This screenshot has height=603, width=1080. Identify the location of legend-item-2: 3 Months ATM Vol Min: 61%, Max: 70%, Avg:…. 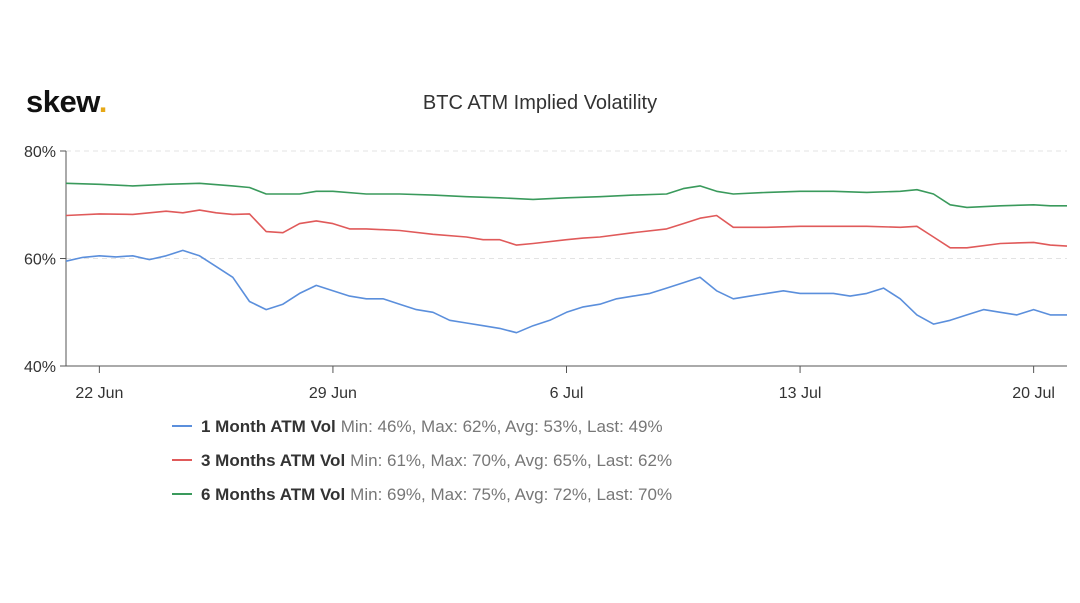
(422, 467).